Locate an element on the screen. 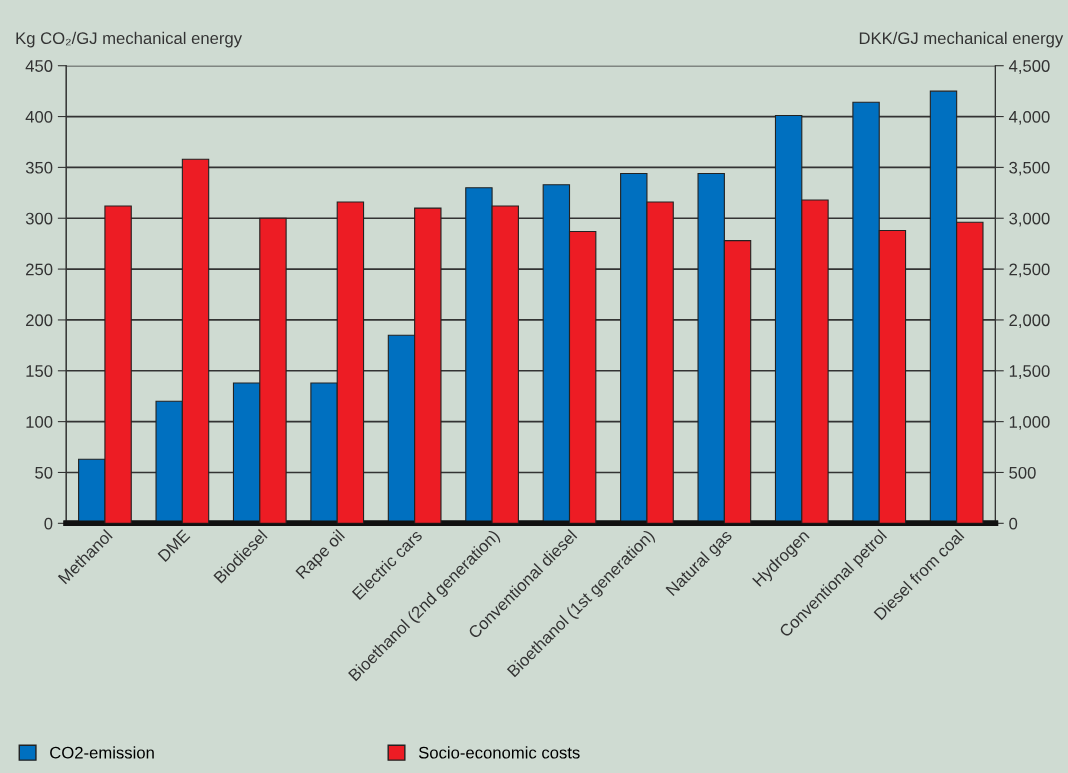  y-tick-label: 0 is located at coordinates (48, 523).